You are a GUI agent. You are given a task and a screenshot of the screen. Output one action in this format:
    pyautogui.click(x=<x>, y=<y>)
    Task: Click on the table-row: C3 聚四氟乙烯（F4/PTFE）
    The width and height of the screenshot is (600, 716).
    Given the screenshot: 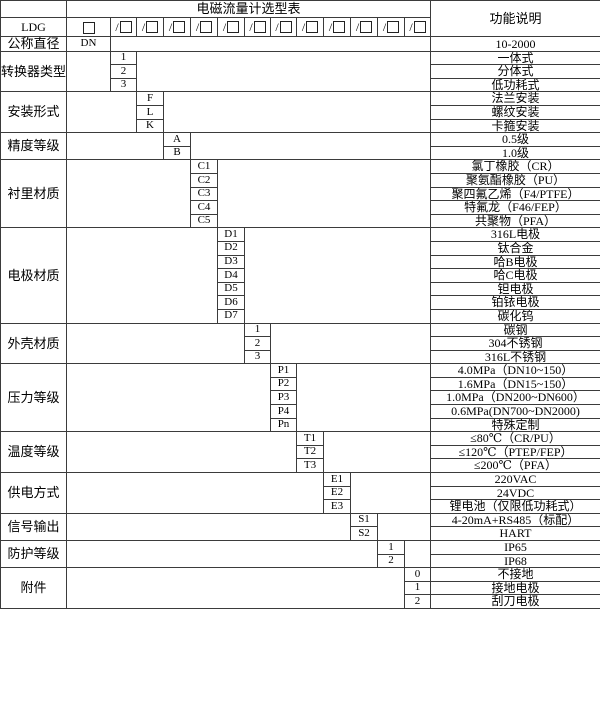 What is the action you would take?
    pyautogui.click(x=300, y=194)
    